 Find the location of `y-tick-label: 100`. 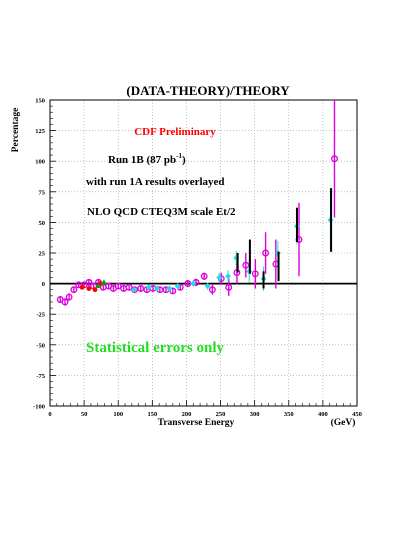

y-tick-label: 100 is located at coordinates (40, 162).